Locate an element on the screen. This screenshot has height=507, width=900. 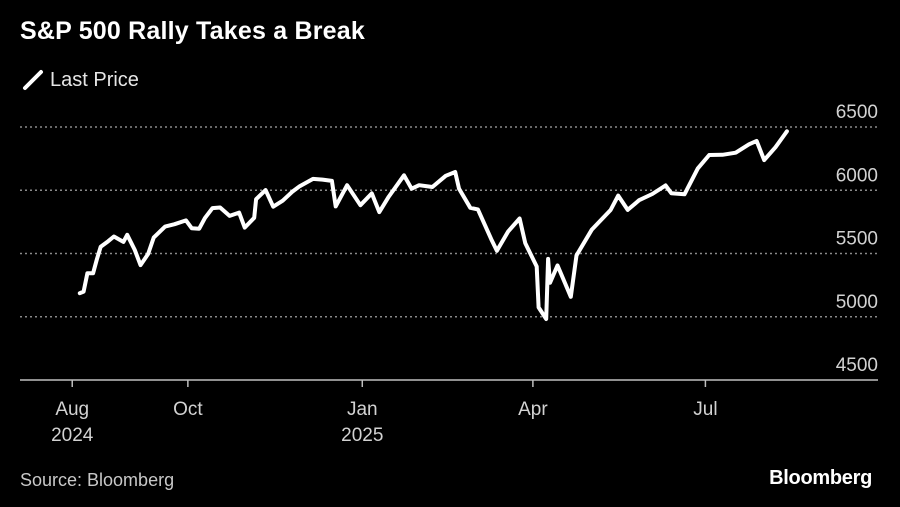
x-tick-label-oct: Oct is located at coordinates (188, 409).